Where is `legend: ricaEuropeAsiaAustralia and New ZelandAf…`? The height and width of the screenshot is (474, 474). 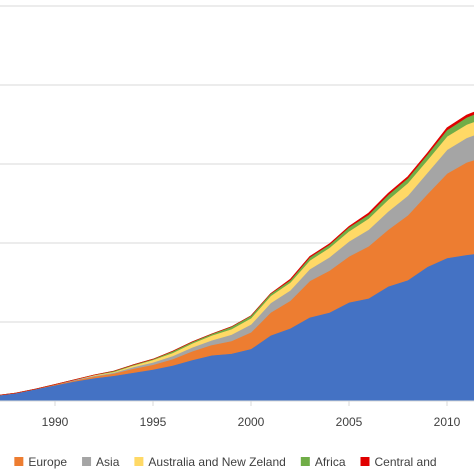
legend: ricaEuropeAsiaAustralia and New ZelandAf… is located at coordinates (225, 462).